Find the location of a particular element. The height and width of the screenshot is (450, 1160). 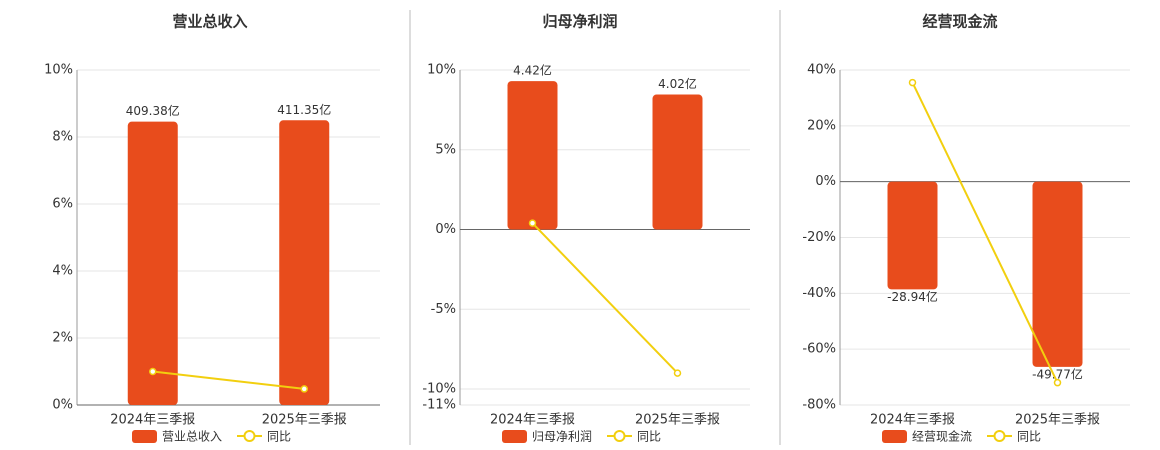

y-tick-label: -10% is located at coordinates (439, 389).